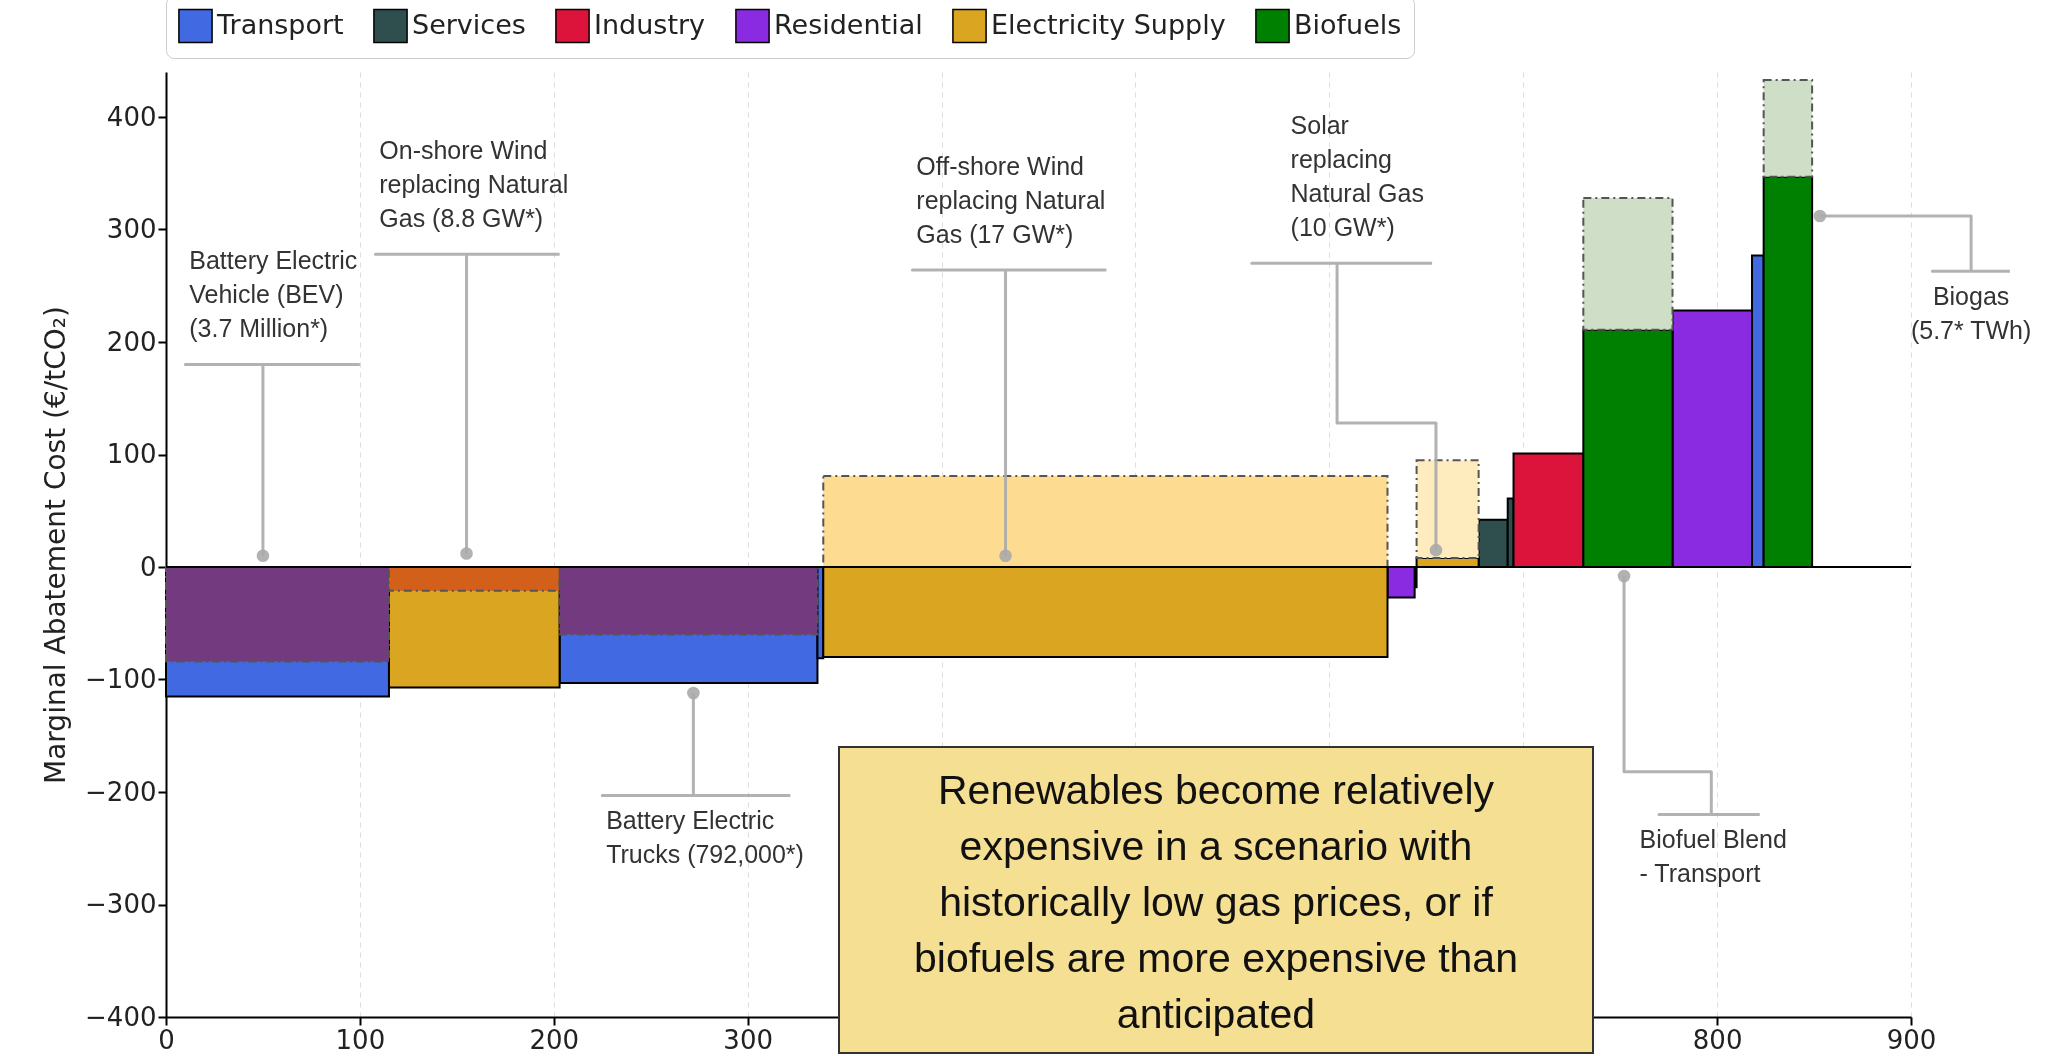 Image resolution: width=2051 pixels, height=1056 pixels. What do you see at coordinates (121, 904) in the screenshot?
I see `y-tick-label: −300` at bounding box center [121, 904].